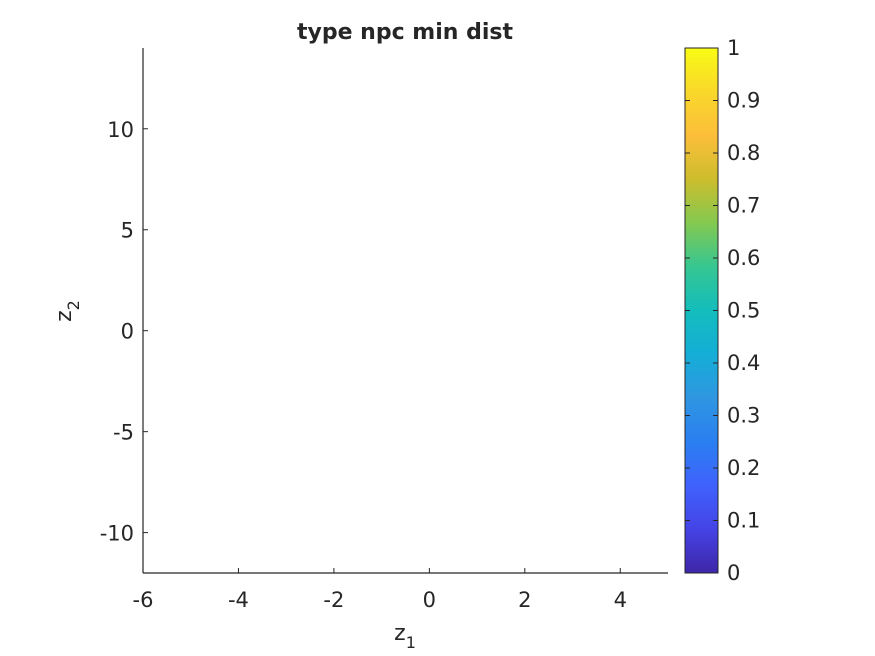 The image size is (875, 656). I want to click on x-tick-label: 2, so click(524, 600).